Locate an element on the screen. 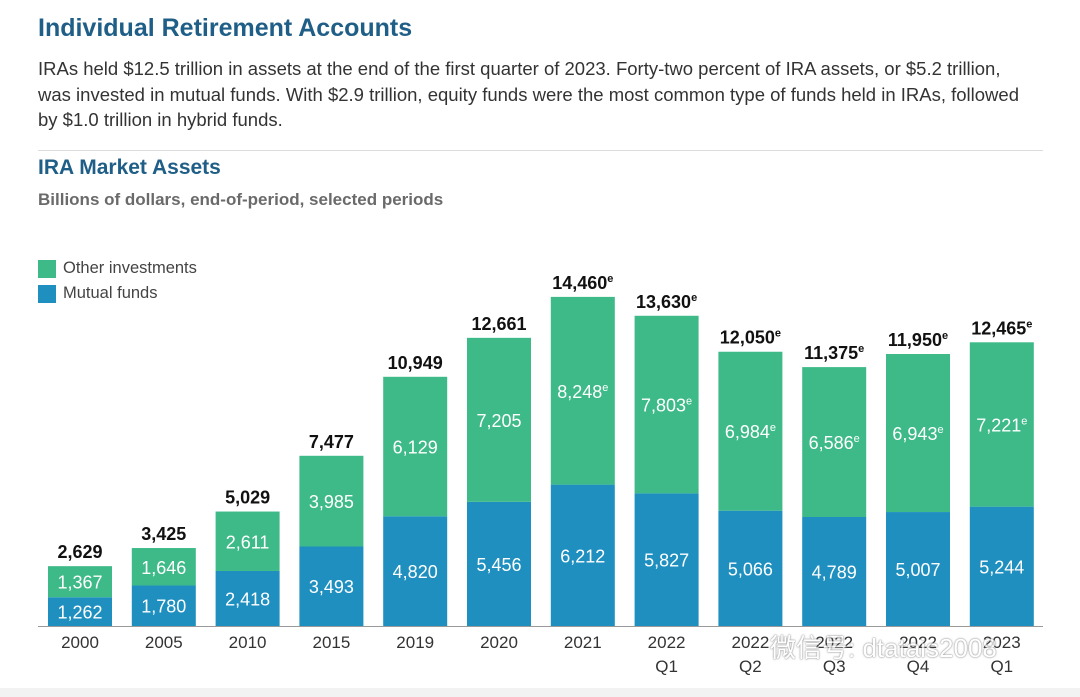  data-label-mutual-funds: 5,007 is located at coordinates (917, 570).